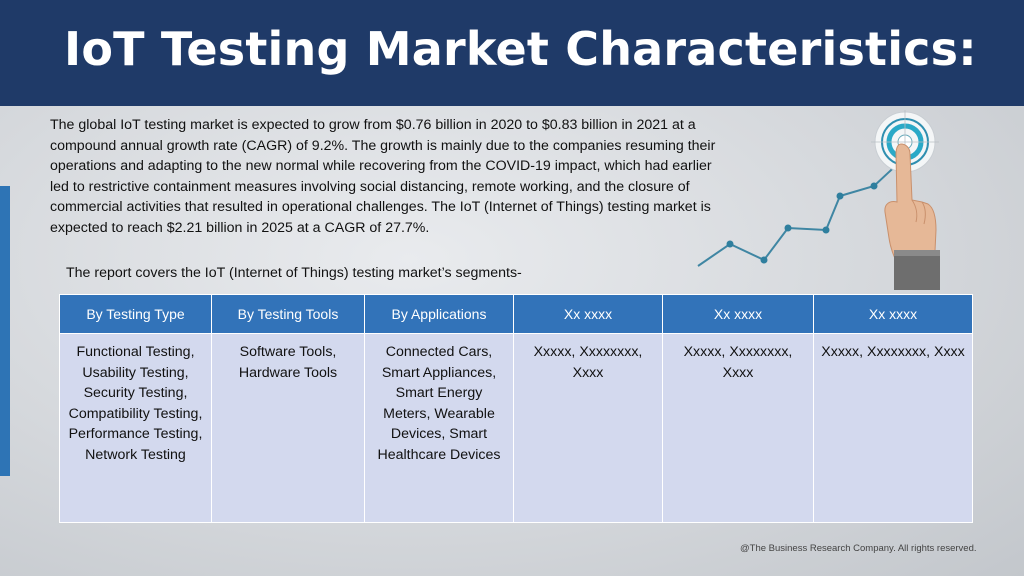 Image resolution: width=1024 pixels, height=576 pixels. I want to click on target-touch-growth-icon, so click(818, 200).